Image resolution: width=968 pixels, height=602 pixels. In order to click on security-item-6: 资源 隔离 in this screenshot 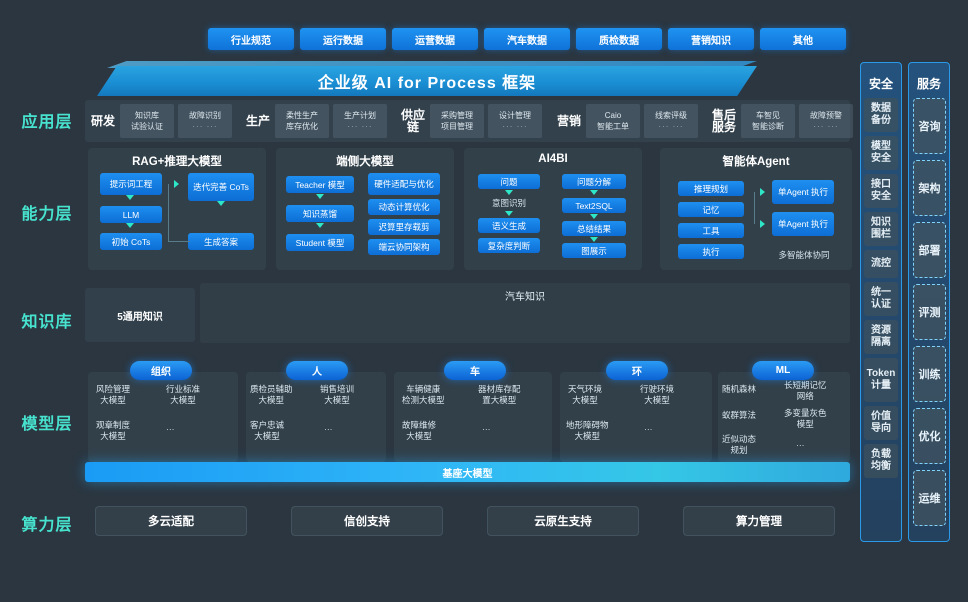, I will do `click(881, 337)`.